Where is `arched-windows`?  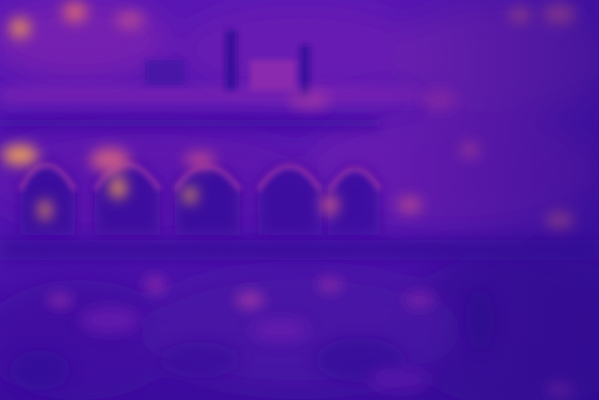 arched-windows is located at coordinates (200, 198).